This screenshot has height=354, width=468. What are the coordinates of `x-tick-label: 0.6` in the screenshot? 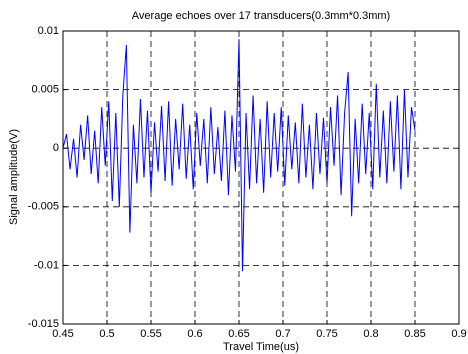 It's located at (194, 334).